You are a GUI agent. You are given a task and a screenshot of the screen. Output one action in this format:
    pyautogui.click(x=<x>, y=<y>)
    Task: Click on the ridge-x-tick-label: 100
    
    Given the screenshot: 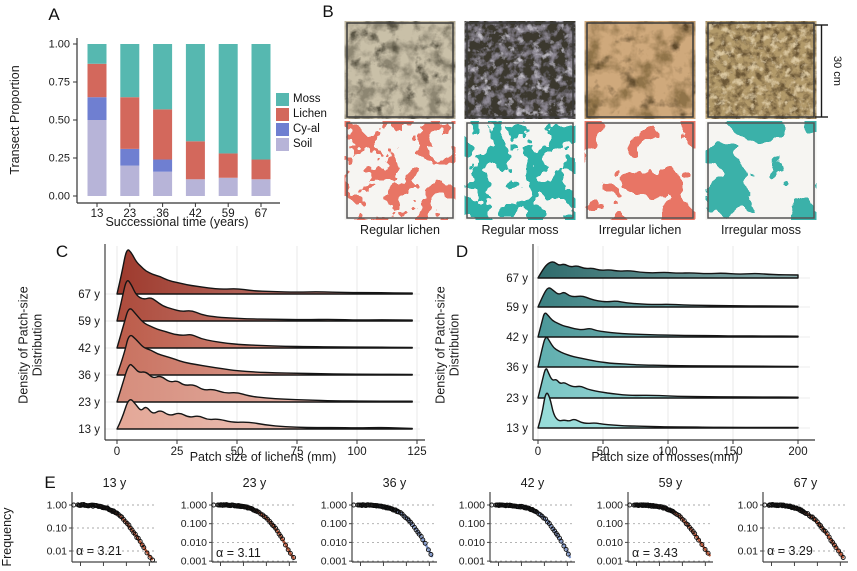 What is the action you would take?
    pyautogui.click(x=356, y=452)
    